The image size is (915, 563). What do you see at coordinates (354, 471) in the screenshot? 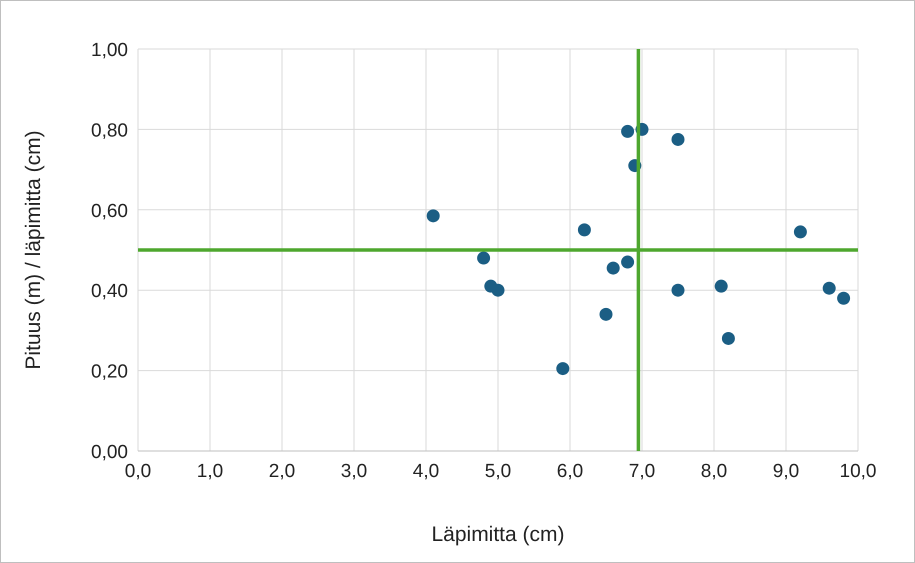
I see `x-tick-label: 3,0` at bounding box center [354, 471].